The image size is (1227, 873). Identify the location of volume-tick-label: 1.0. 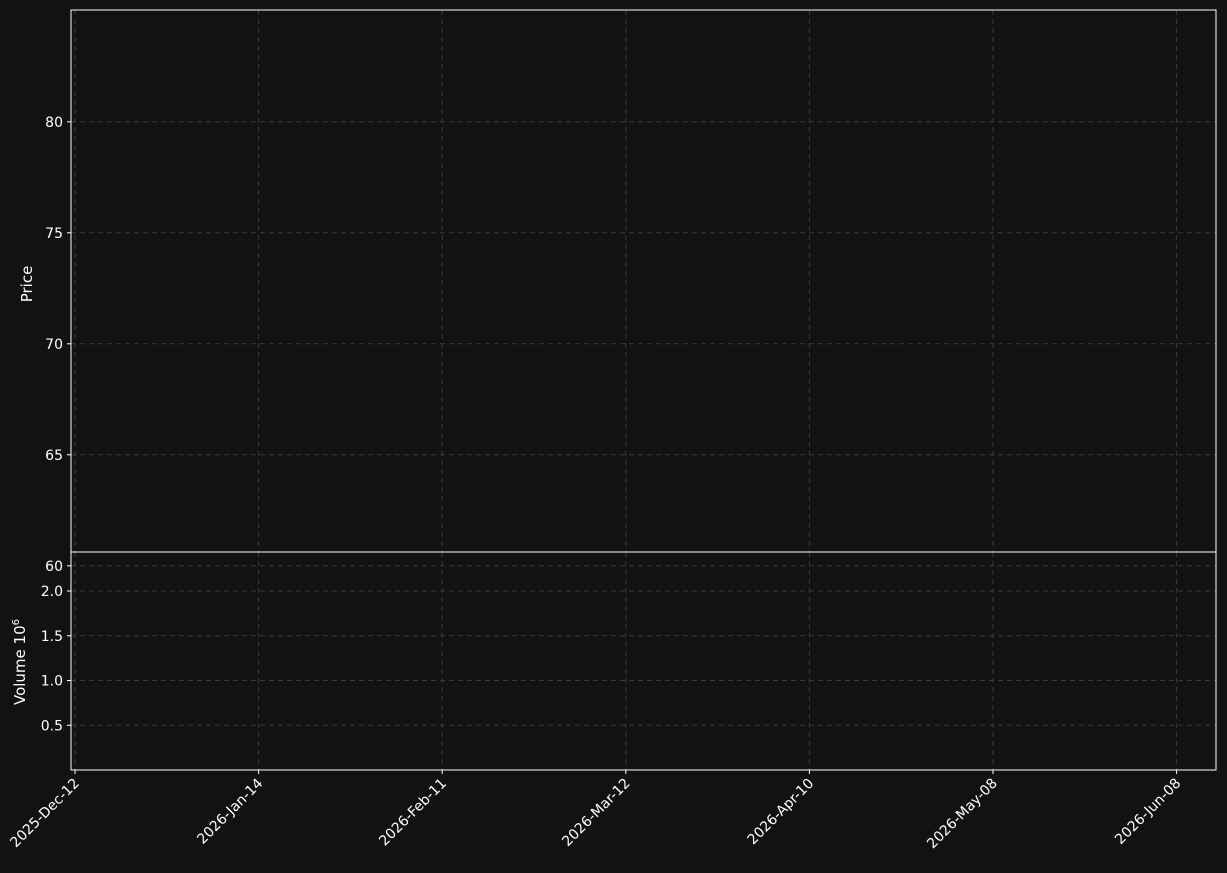
(52, 682).